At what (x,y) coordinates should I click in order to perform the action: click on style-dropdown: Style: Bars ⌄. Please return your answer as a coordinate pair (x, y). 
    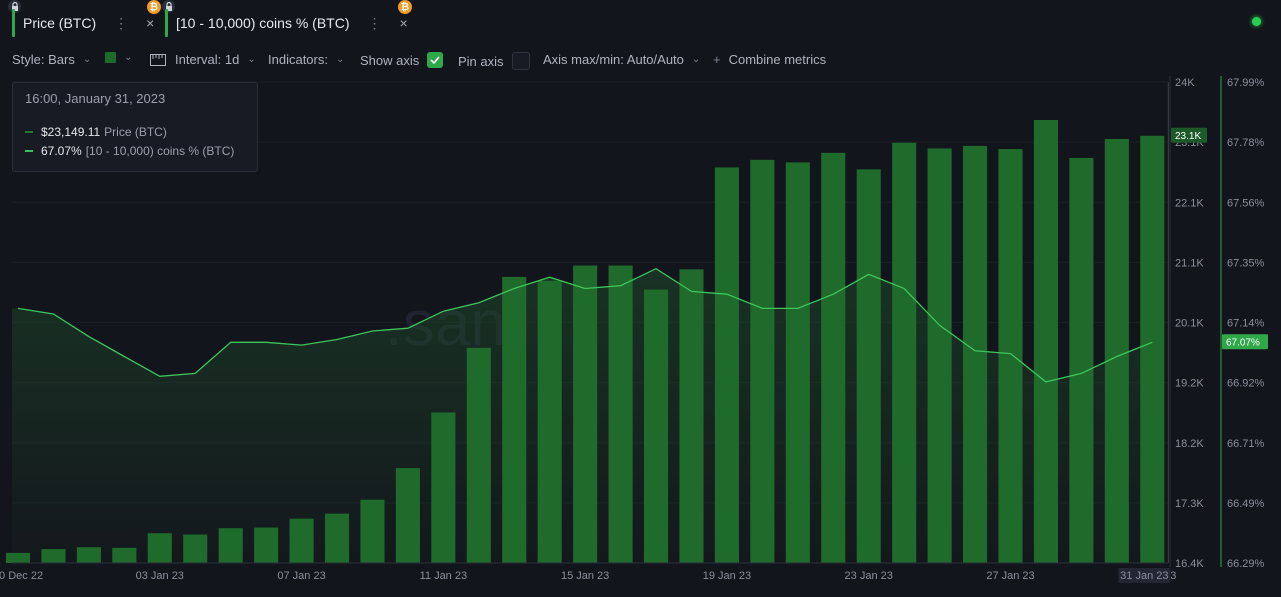
    Looking at the image, I should click on (51, 59).